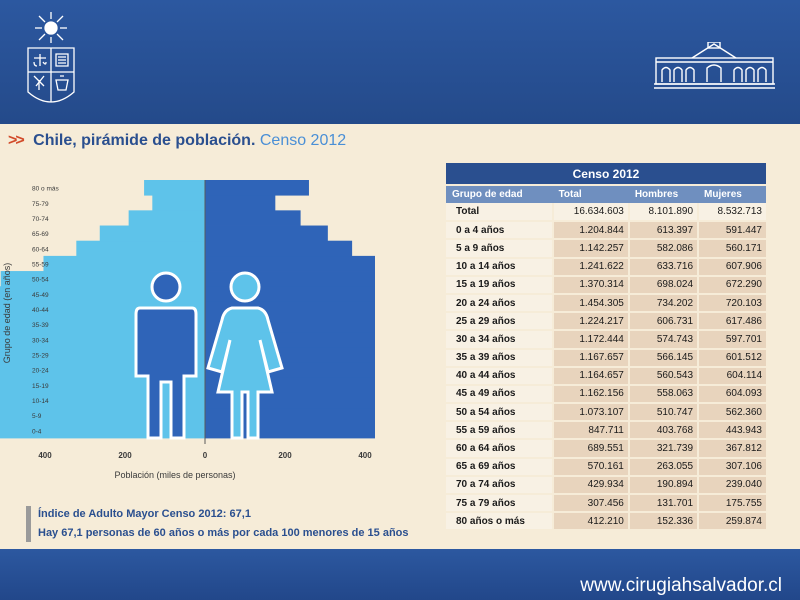  What do you see at coordinates (606, 249) in the screenshot?
I see `table-row: 5 a 9 años 1.142.257 582.086 560.171` at bounding box center [606, 249].